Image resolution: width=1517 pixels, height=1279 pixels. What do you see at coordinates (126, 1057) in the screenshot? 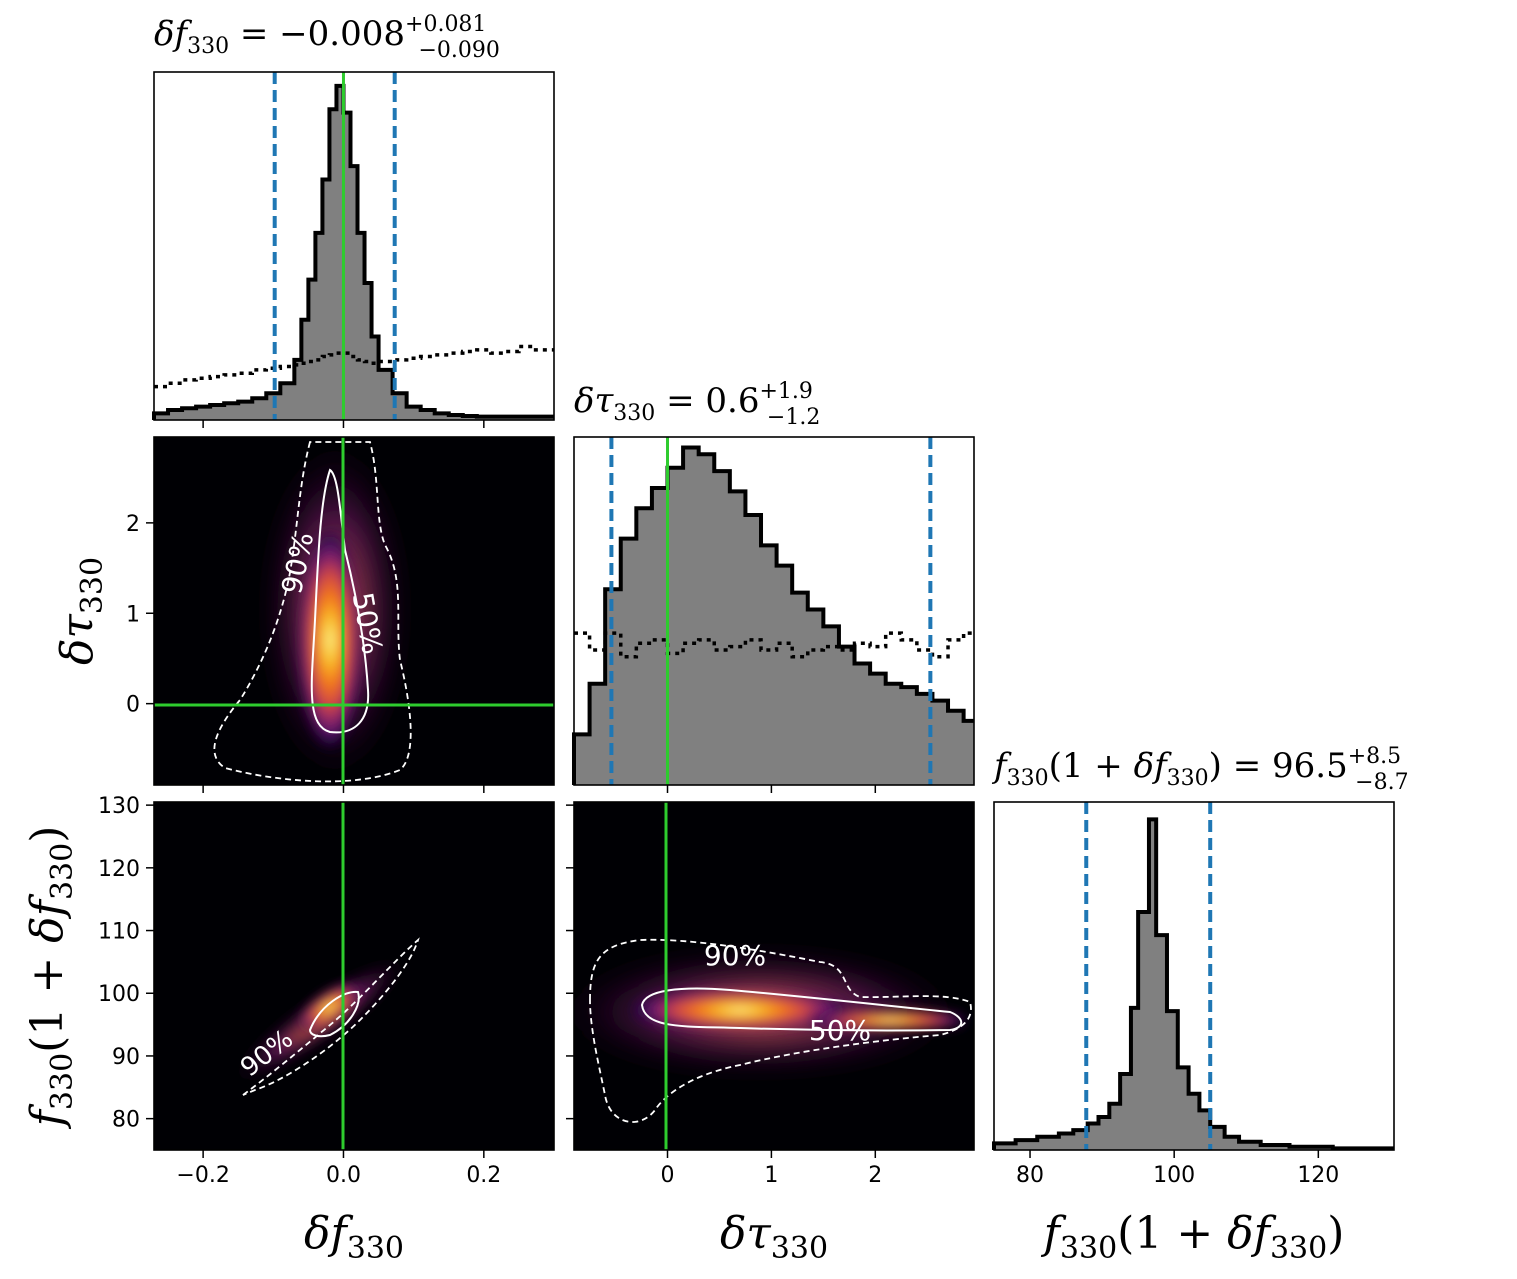
I see `y-tick-label: 90` at bounding box center [126, 1057].